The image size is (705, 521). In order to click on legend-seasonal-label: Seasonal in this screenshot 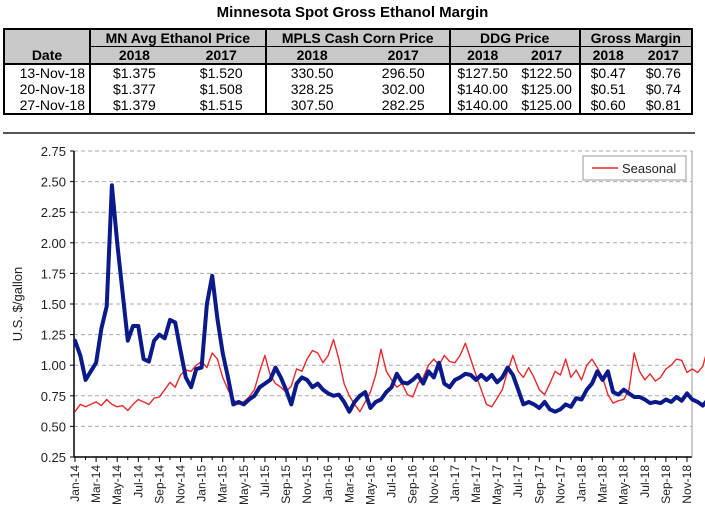, I will do `click(649, 168)`.